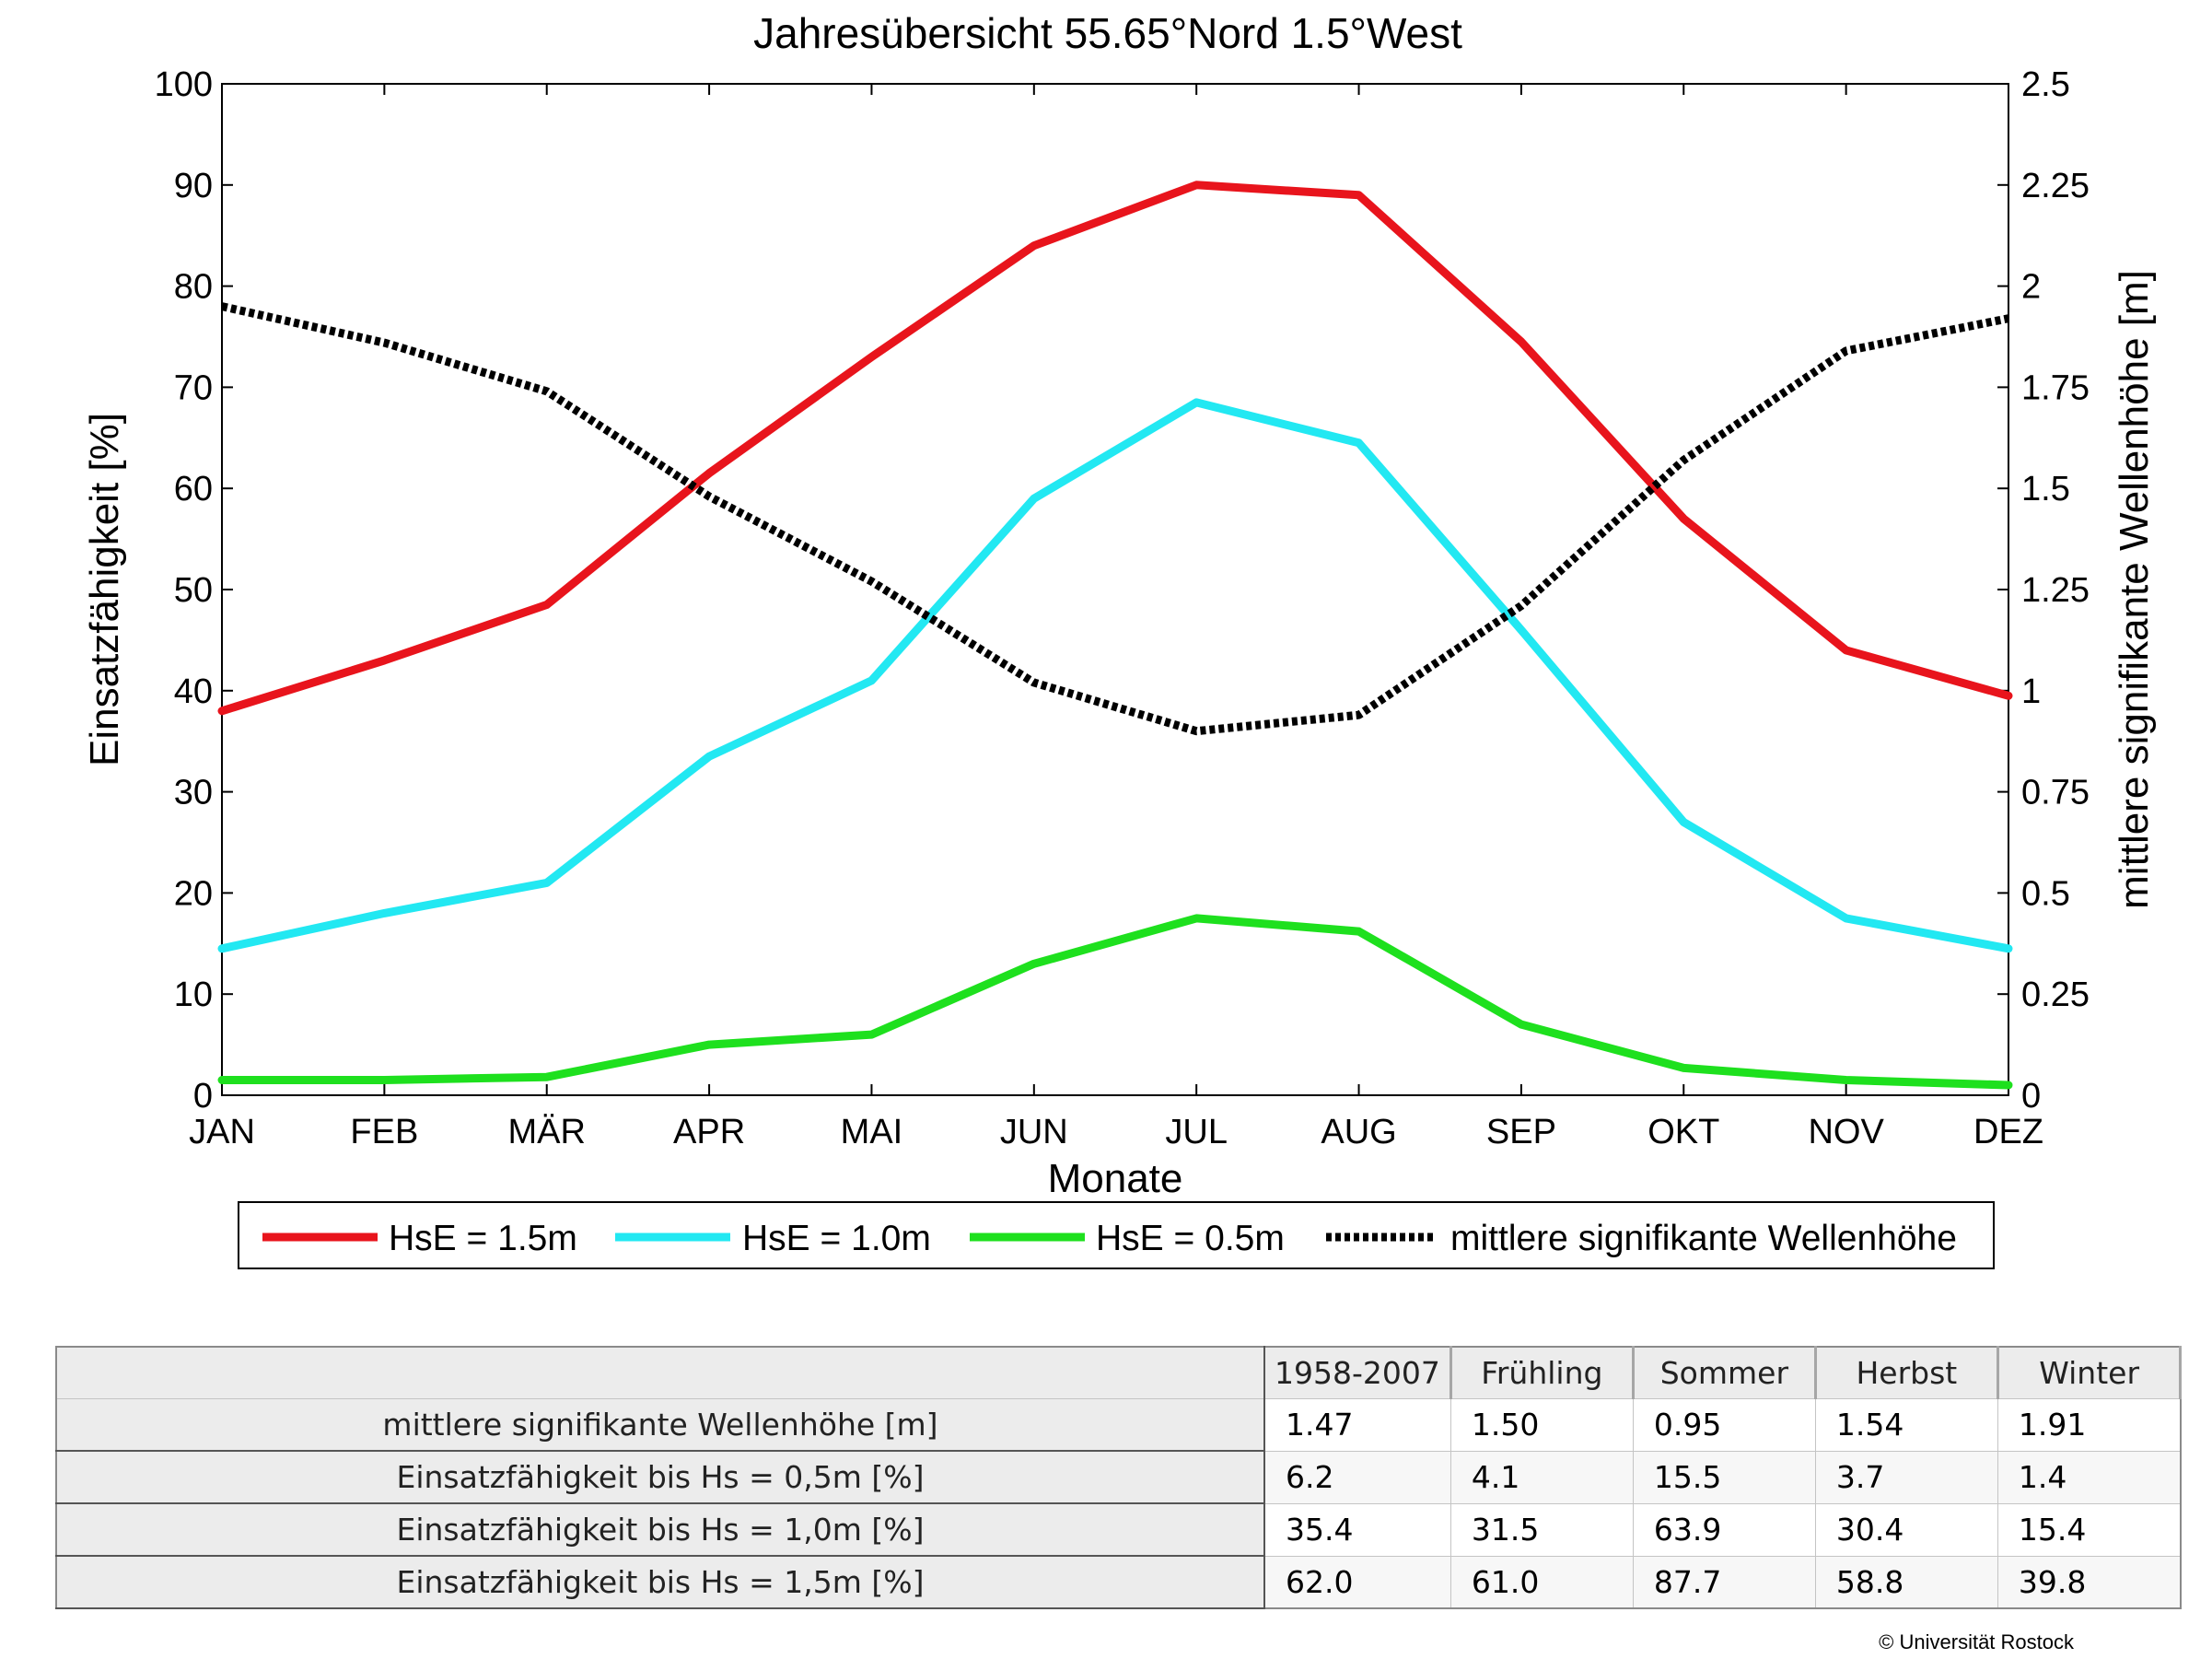 The image size is (2212, 1659). Describe the element at coordinates (709, 1132) in the screenshot. I see `x-tick-label: APR` at that location.